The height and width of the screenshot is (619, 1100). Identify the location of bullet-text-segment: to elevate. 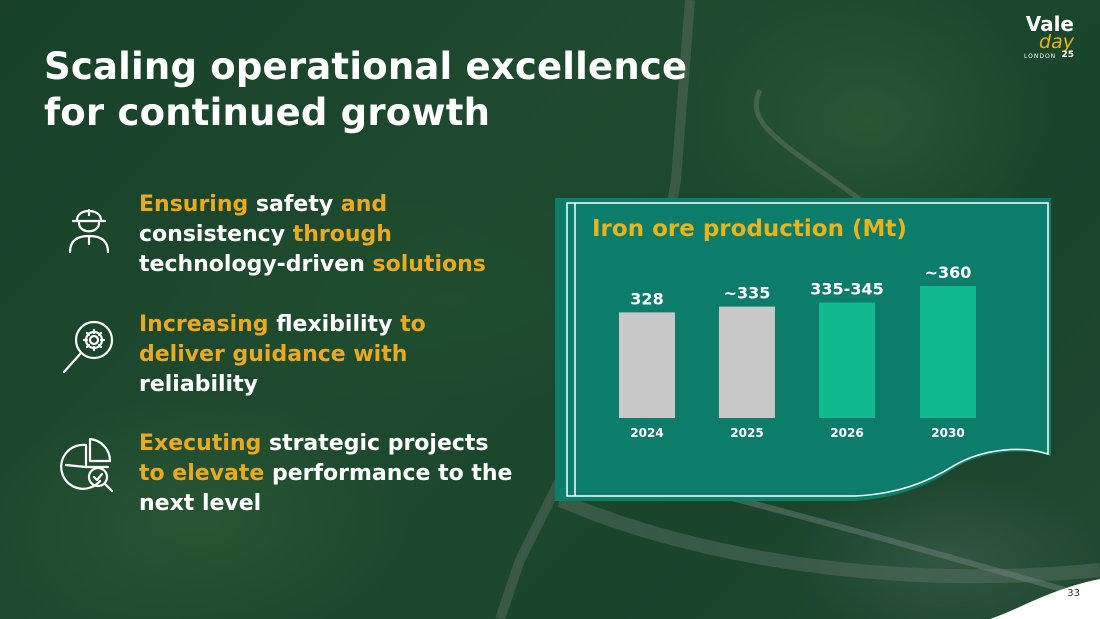
(202, 473).